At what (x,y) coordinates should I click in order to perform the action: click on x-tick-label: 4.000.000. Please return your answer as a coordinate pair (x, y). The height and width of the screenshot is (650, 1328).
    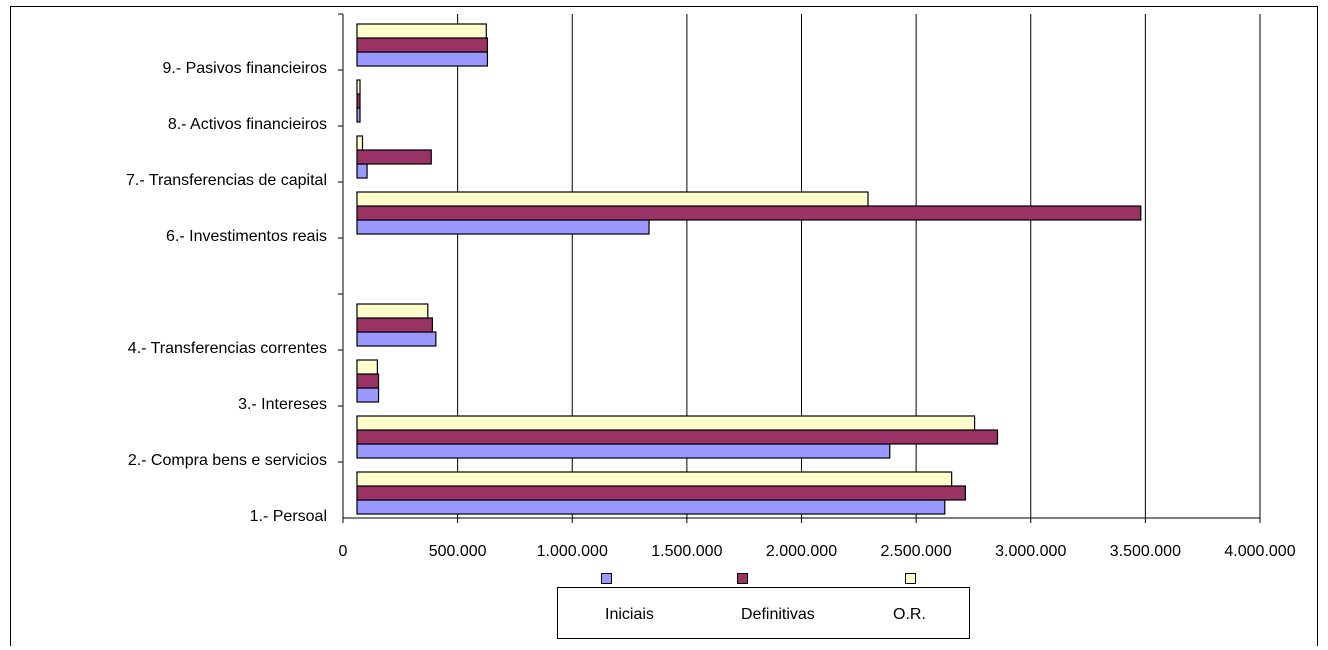
    Looking at the image, I should click on (1259, 551).